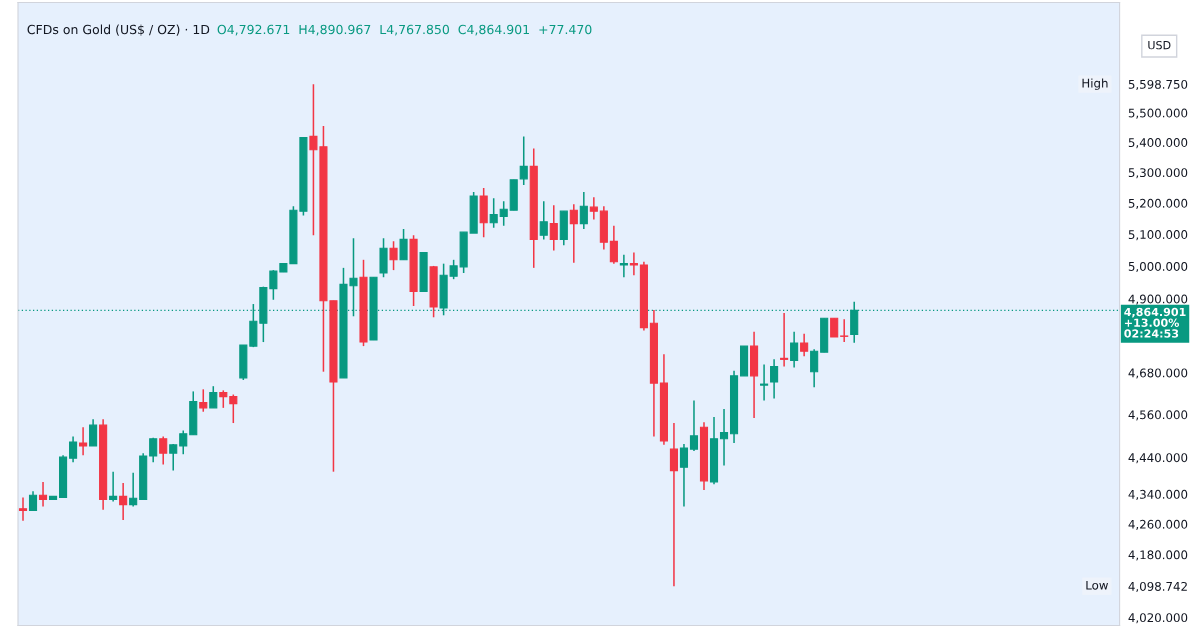  Describe the element at coordinates (1158, 267) in the screenshot. I see `y-tick-label: 5,000.000` at that location.